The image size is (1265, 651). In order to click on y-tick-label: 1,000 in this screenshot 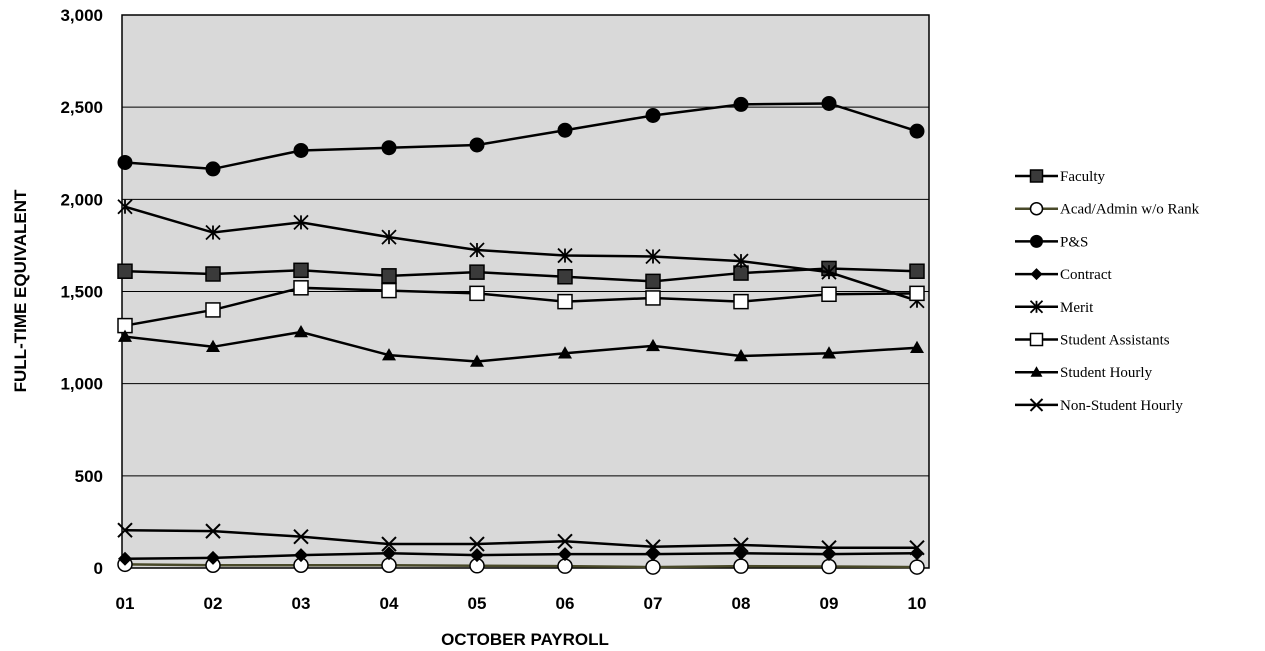, I will do `click(81, 384)`.